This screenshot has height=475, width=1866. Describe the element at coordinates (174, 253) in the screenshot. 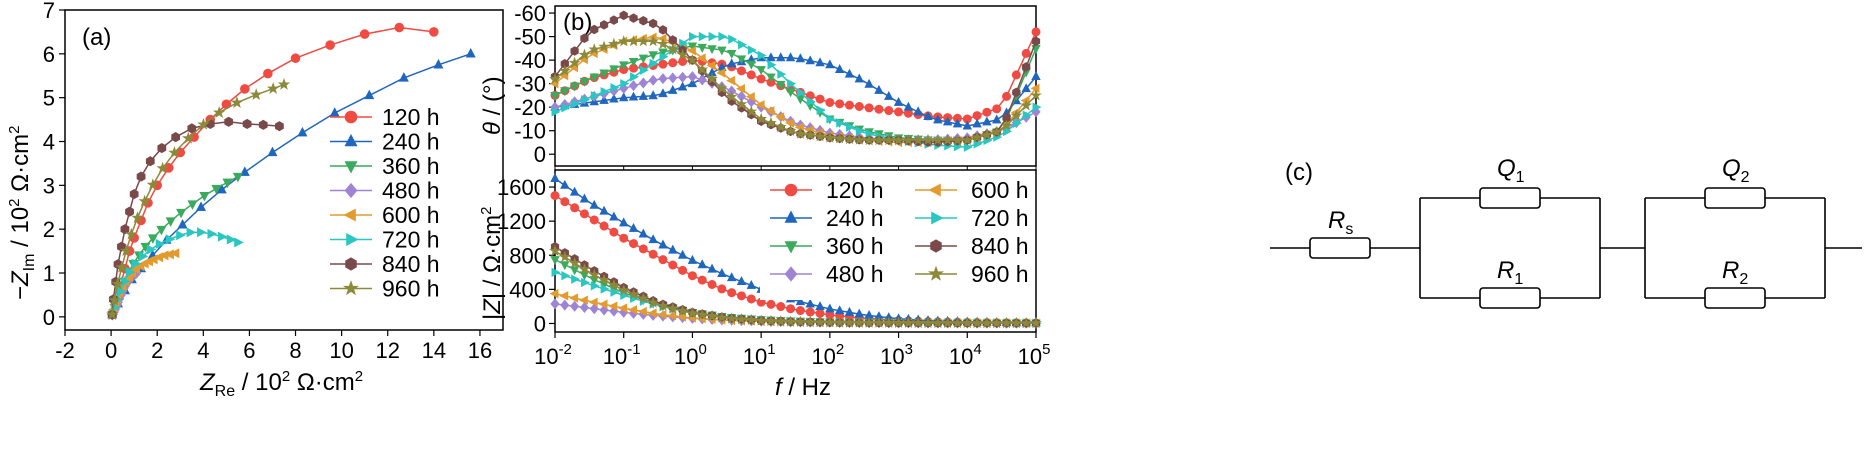

I see `panel-a-point-600h` at that location.